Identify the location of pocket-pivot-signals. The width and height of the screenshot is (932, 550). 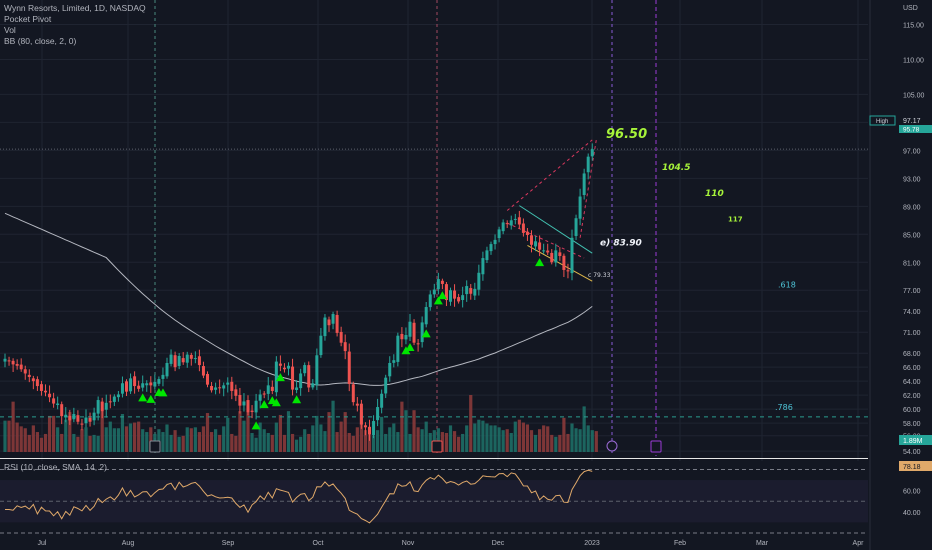
(341, 344).